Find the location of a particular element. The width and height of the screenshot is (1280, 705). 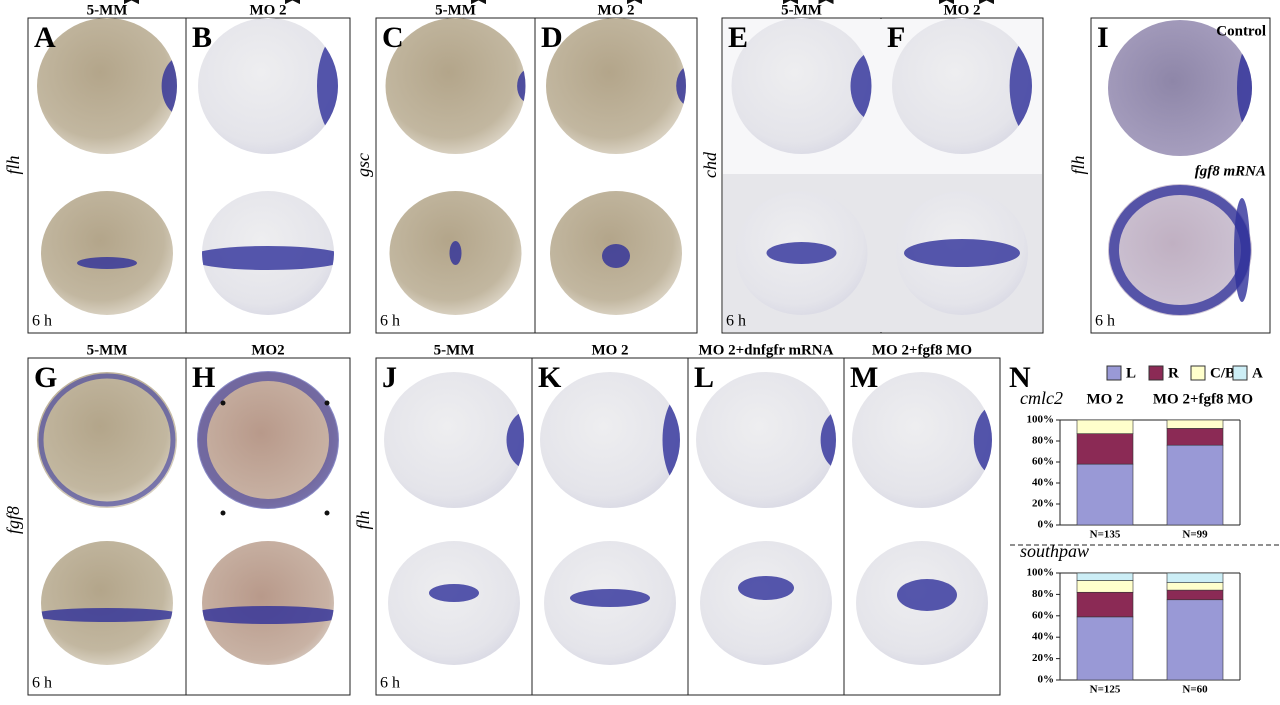

chart-title: southpaw is located at coordinates (1054, 551).